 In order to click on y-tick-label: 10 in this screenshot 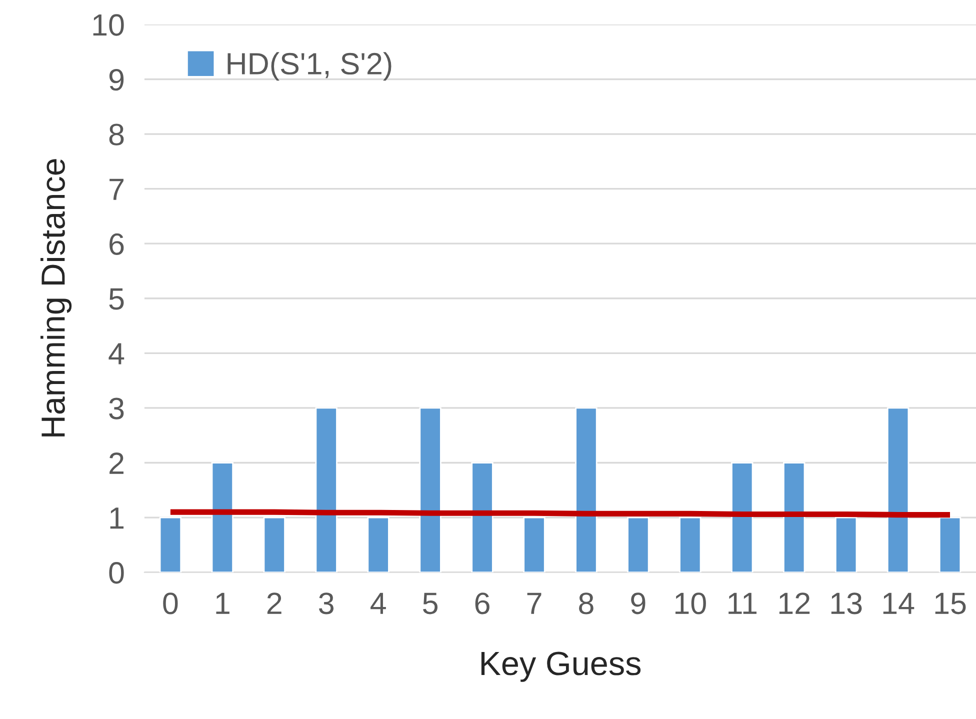, I will do `click(108, 25)`.